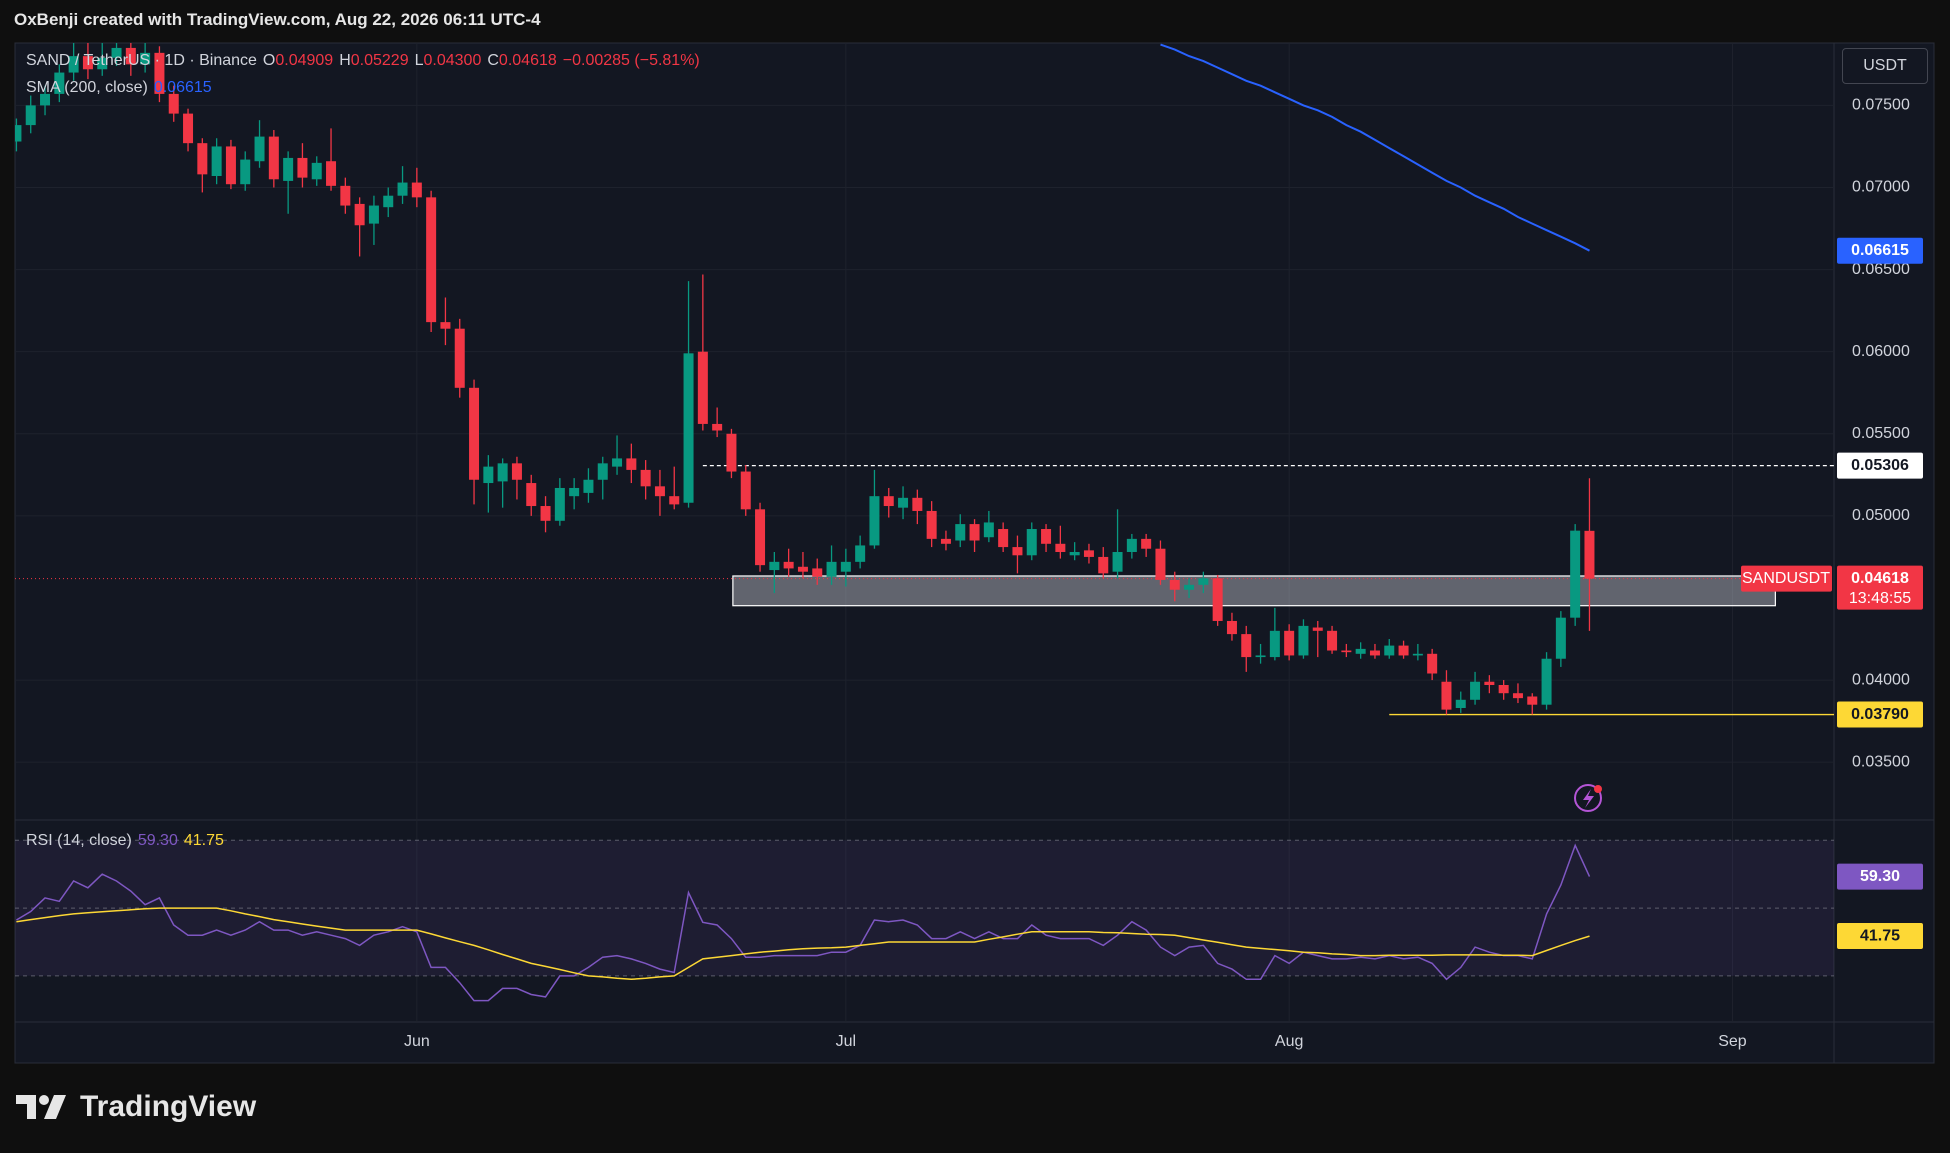 This screenshot has height=1153, width=1950. I want to click on alert-icon, so click(1588, 798).